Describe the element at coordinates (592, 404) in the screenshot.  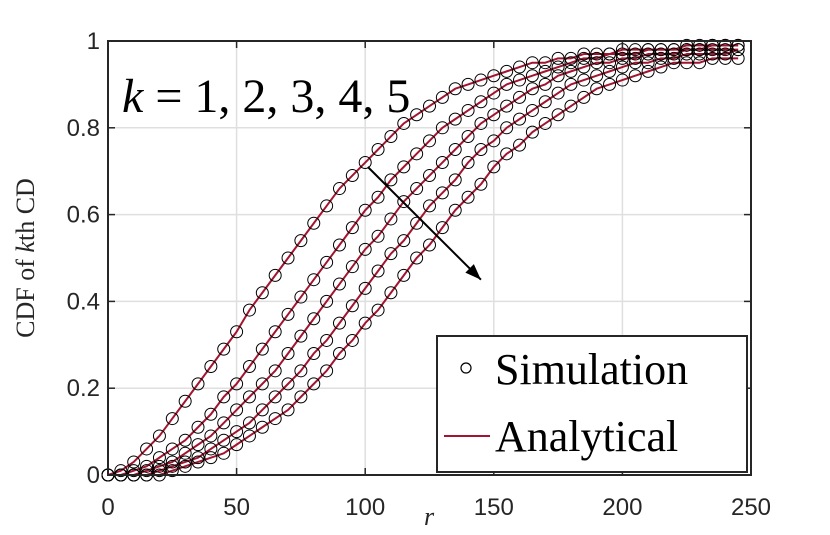
I see `legend: Simulation Analytical` at that location.